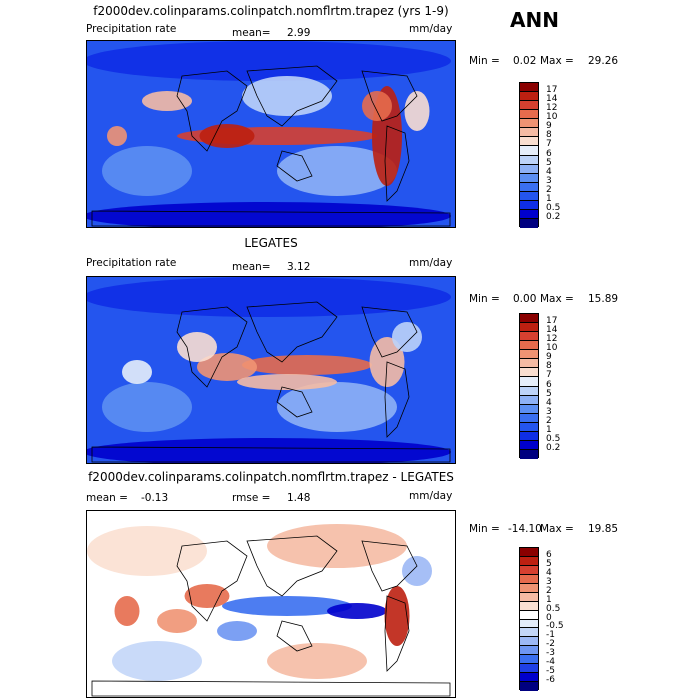 The image size is (700, 700). Describe the element at coordinates (431, 263) in the screenshot. I see `panel-2-units: mm/day` at that location.